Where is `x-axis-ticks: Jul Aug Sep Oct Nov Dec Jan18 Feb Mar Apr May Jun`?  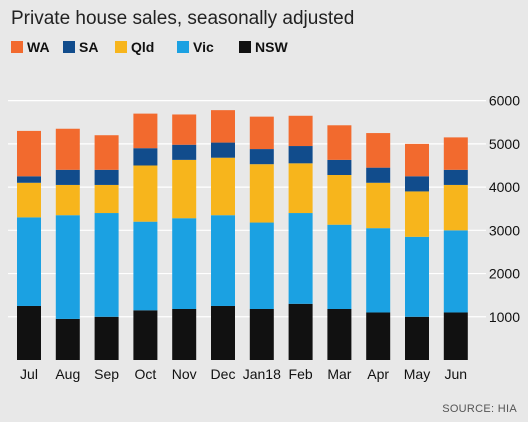
x-axis-ticks: Jul Aug Sep Oct Nov Dec Jan18 Feb Mar Apr May Jun is located at coordinates (243, 374).